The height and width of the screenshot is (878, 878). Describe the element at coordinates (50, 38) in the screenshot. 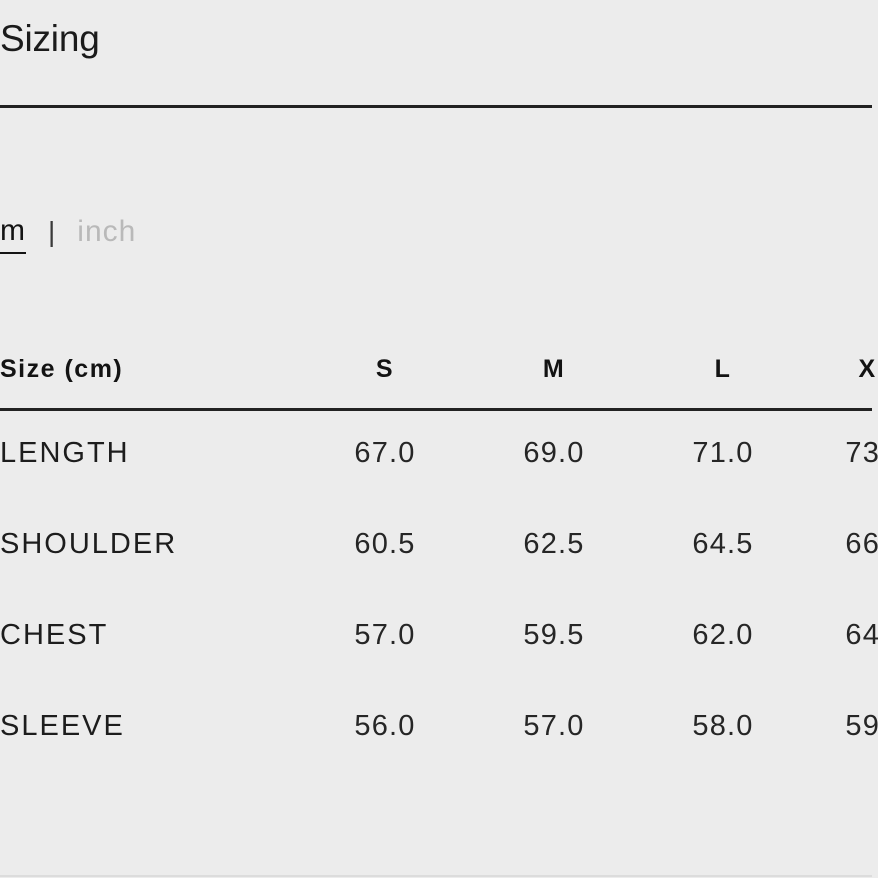

I see `page-title: Sizing` at that location.